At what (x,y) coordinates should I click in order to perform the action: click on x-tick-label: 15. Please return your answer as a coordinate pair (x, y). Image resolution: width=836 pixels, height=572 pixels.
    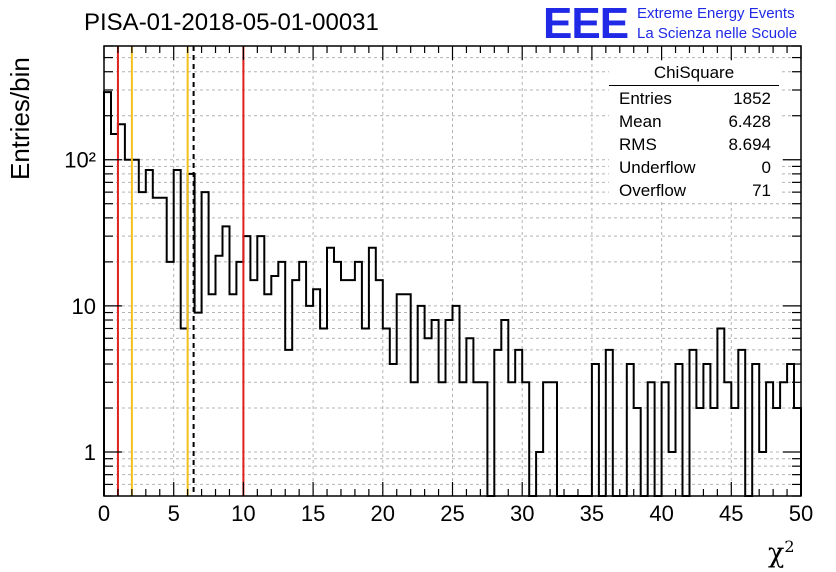
    Looking at the image, I should click on (313, 513).